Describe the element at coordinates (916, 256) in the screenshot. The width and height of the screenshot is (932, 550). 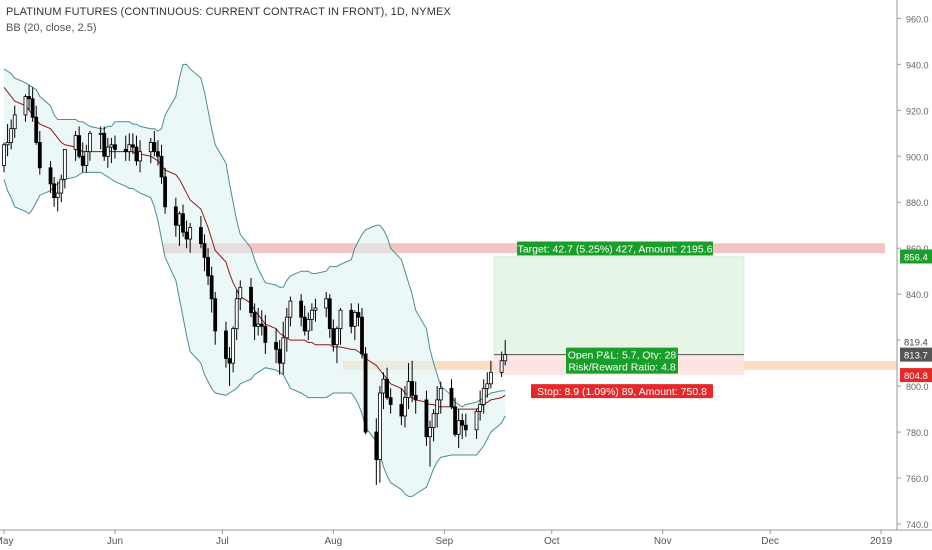
I see `target-price-badge: 856.4` at that location.